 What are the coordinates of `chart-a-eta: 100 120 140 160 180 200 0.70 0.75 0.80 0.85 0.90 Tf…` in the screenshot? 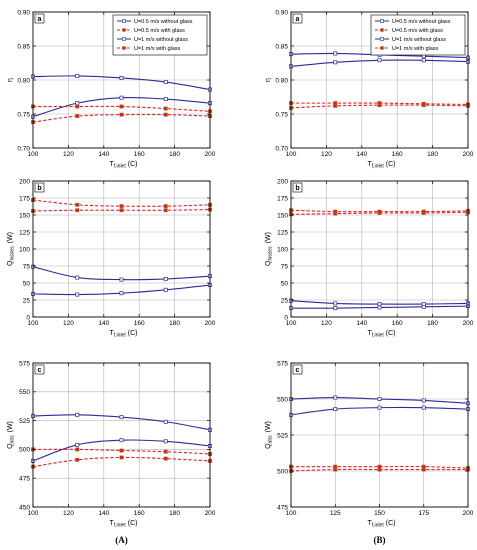 It's located at (111, 89).